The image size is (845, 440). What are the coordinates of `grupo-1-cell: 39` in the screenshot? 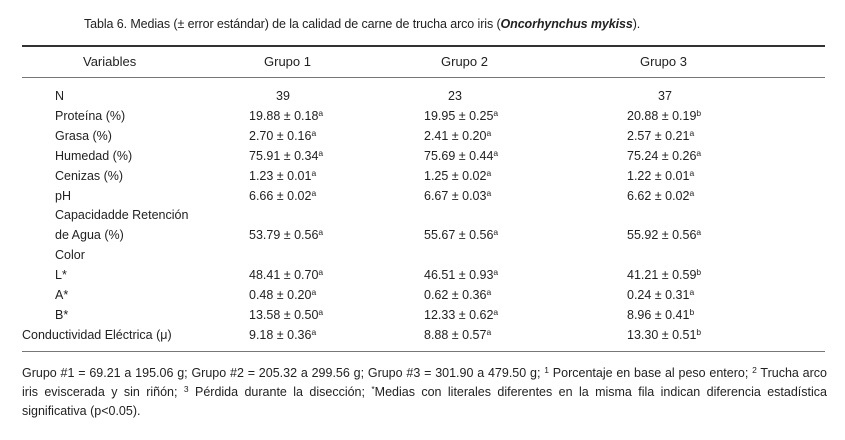 It's located at (283, 96).